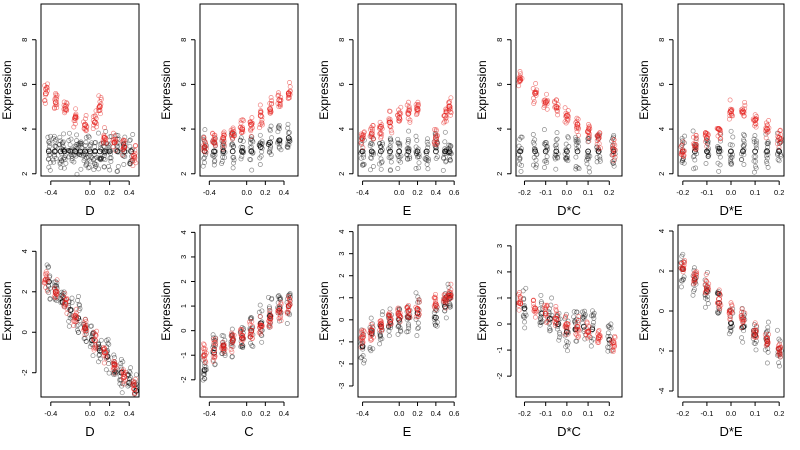  Describe the element at coordinates (524, 413) in the screenshot. I see `x-tick-label: -0.2` at that location.